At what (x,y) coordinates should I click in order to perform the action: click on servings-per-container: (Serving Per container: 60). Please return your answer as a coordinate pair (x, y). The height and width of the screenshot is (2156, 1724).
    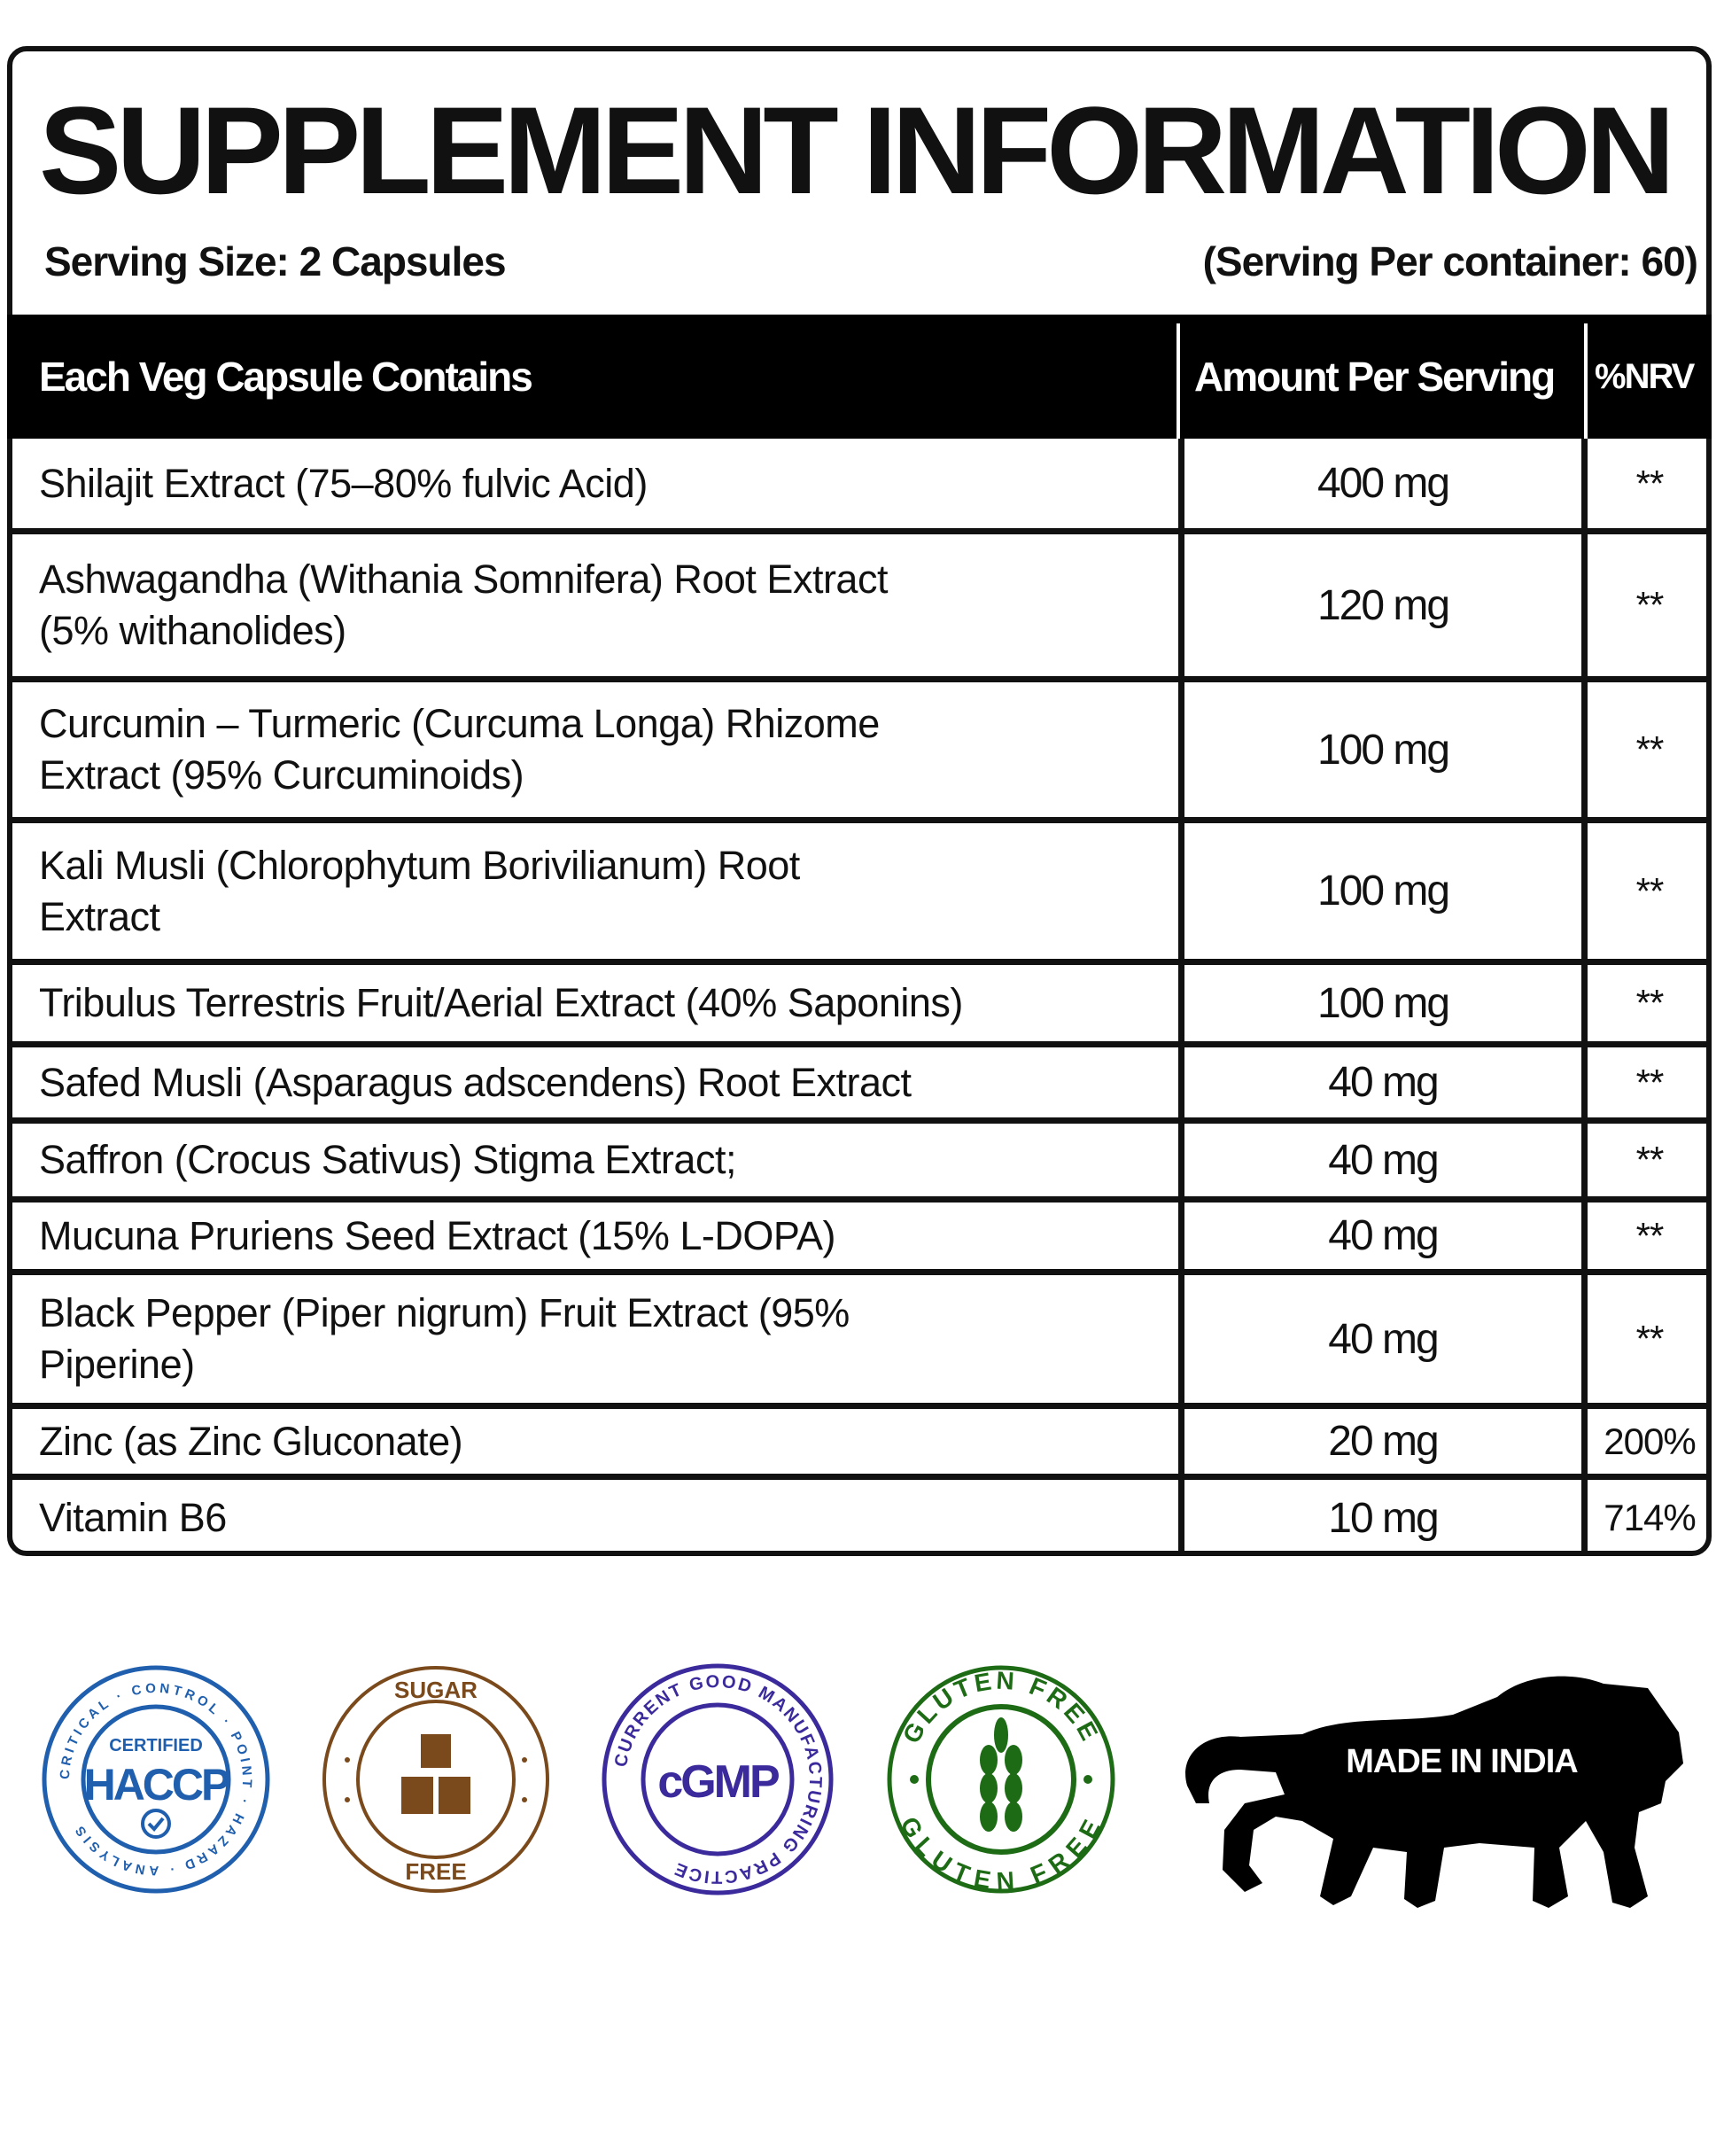
    Looking at the image, I should click on (1450, 261).